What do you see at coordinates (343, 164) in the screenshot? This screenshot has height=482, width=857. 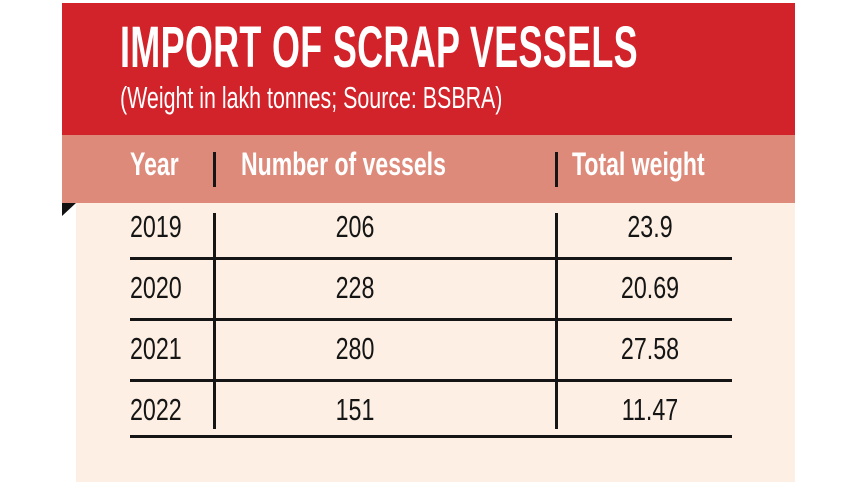 I see `column-header-vessels: Number of vessels` at bounding box center [343, 164].